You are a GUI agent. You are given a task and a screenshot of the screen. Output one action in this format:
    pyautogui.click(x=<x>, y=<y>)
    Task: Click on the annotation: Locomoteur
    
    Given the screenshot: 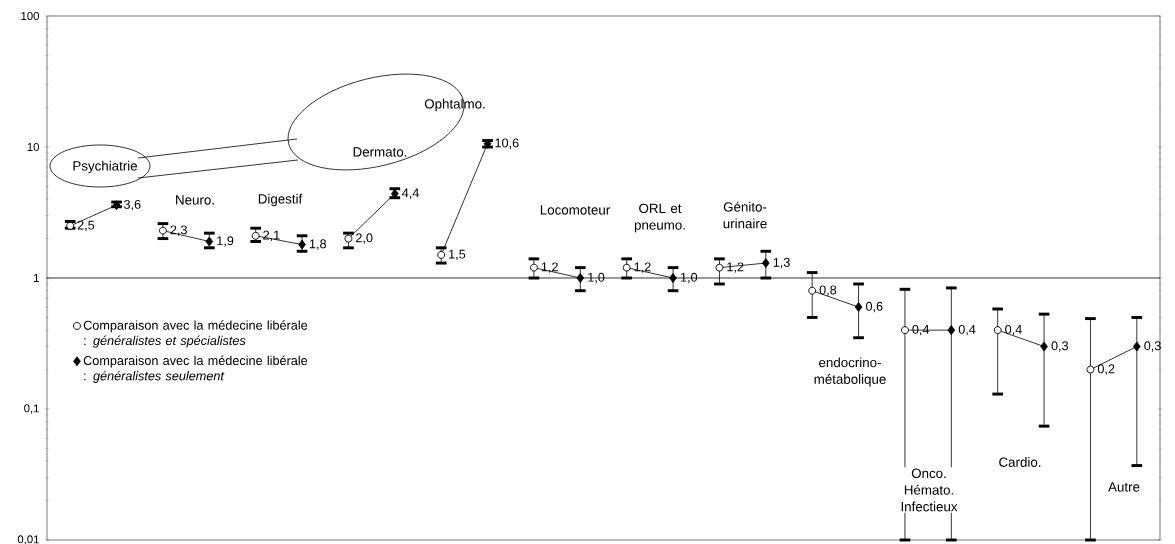 What is the action you would take?
    pyautogui.click(x=575, y=210)
    